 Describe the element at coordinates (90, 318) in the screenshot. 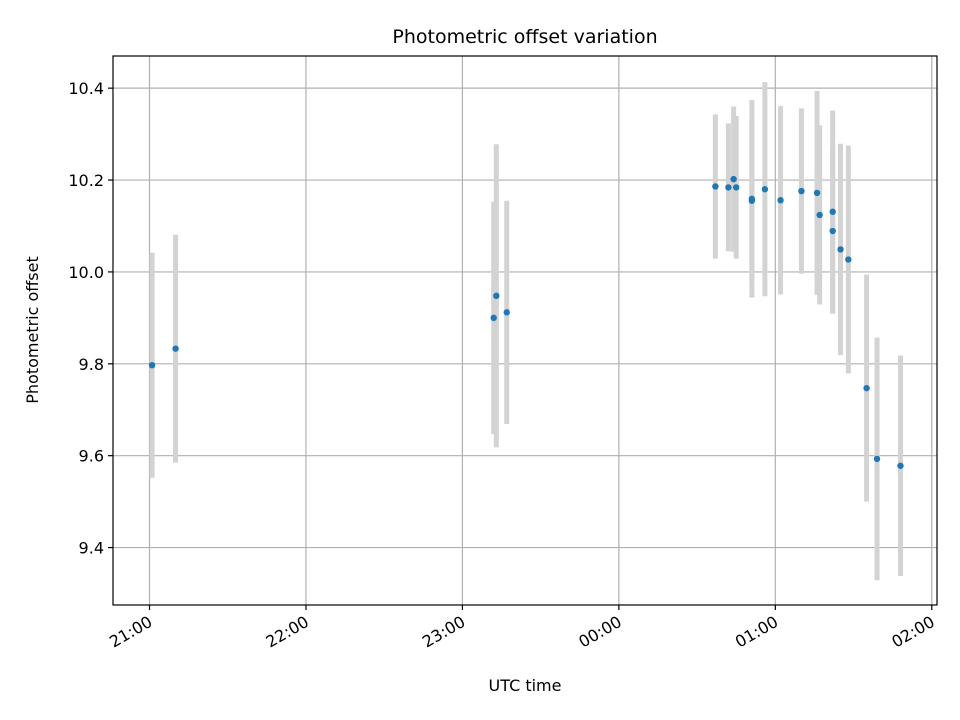

I see `y-axis: 9.4 9.6 9.8 10.0 10.2 10.4` at that location.